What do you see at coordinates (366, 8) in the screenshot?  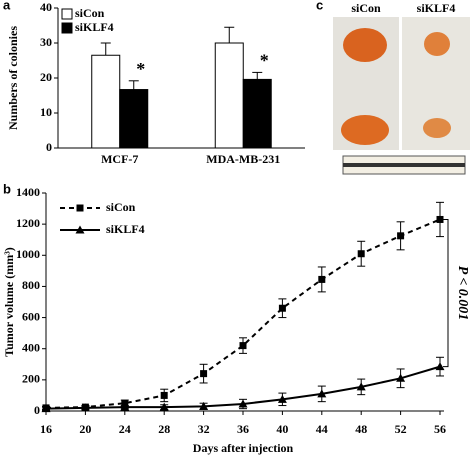 I see `photo-label: siCon` at bounding box center [366, 8].